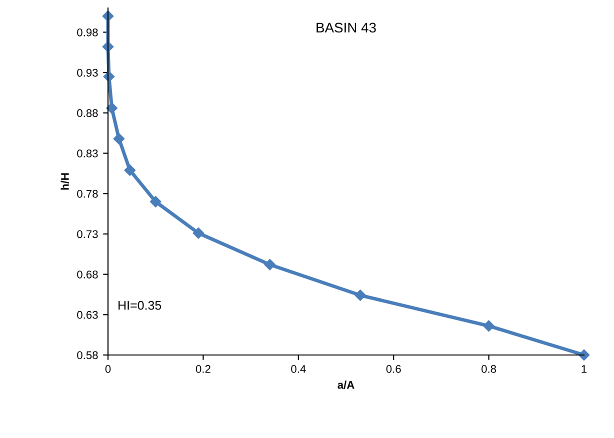 This screenshot has height=438, width=614. I want to click on y-tick-label: 0.98, so click(87, 32).